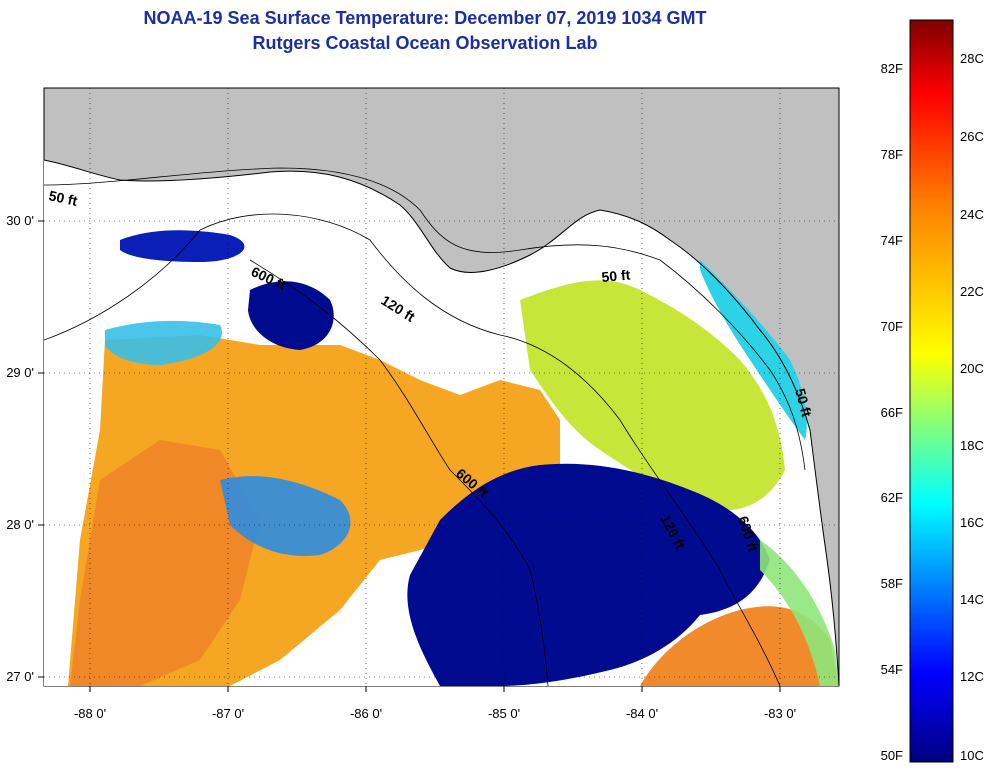 The height and width of the screenshot is (770, 992). Describe the element at coordinates (425, 43) in the screenshot. I see `map-subtitle: Rutgers Coastal Ocean Observation Lab` at that location.